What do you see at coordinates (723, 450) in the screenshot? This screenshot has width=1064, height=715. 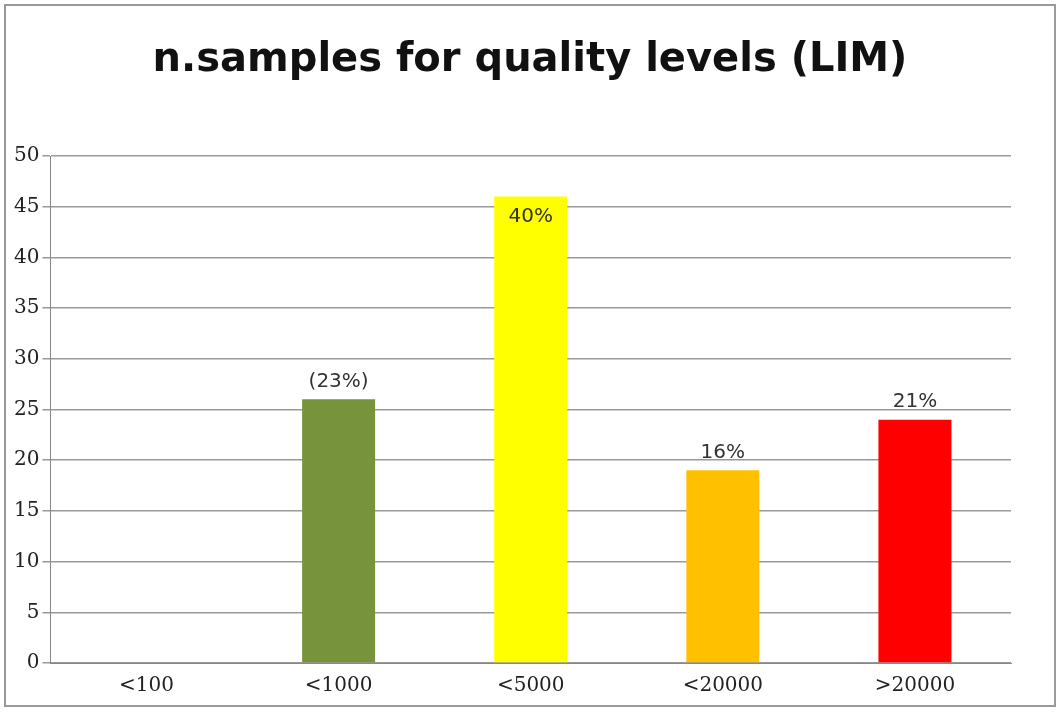 I see `annotation: 16%` at bounding box center [723, 450].